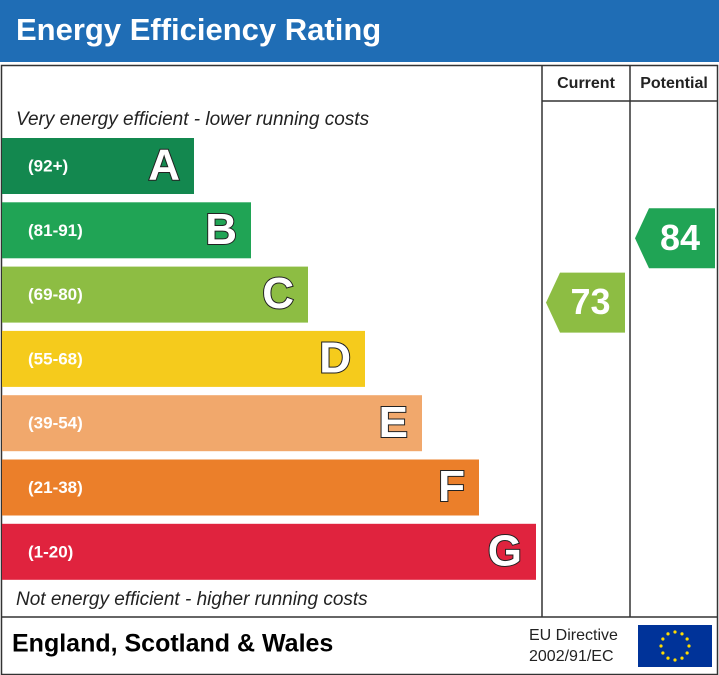 The height and width of the screenshot is (675, 719). What do you see at coordinates (393, 422) in the screenshot?
I see `band-letter: E` at bounding box center [393, 422].